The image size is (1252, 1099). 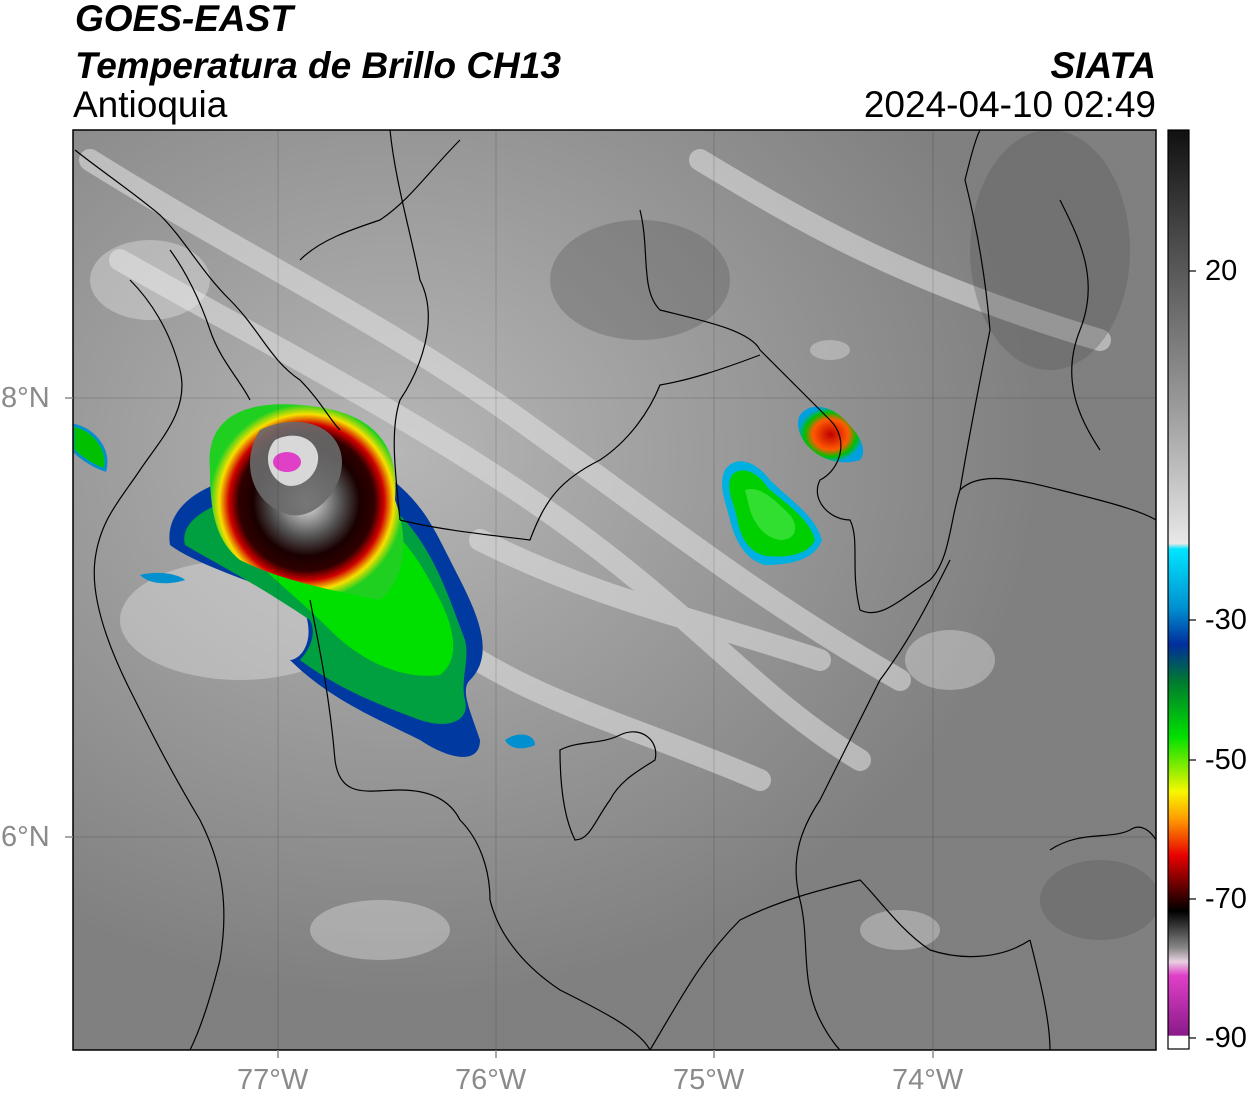 I want to click on colorbar-label: -90, so click(x=1226, y=1038).